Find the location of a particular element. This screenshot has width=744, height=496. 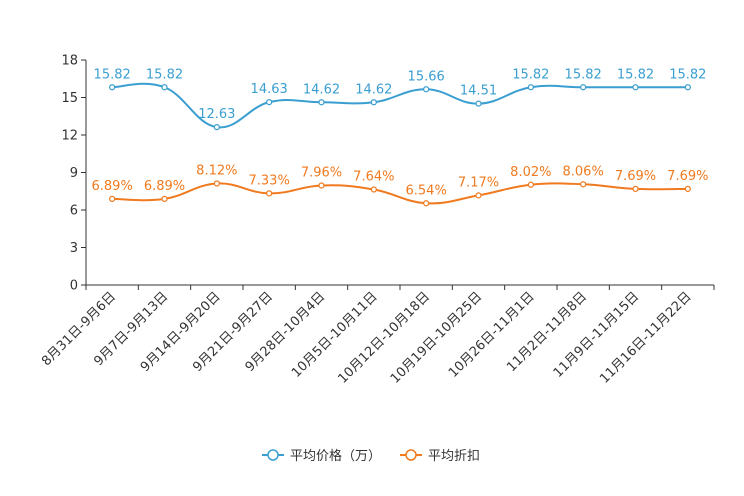

y-tick-label: 12 is located at coordinates (69, 136).